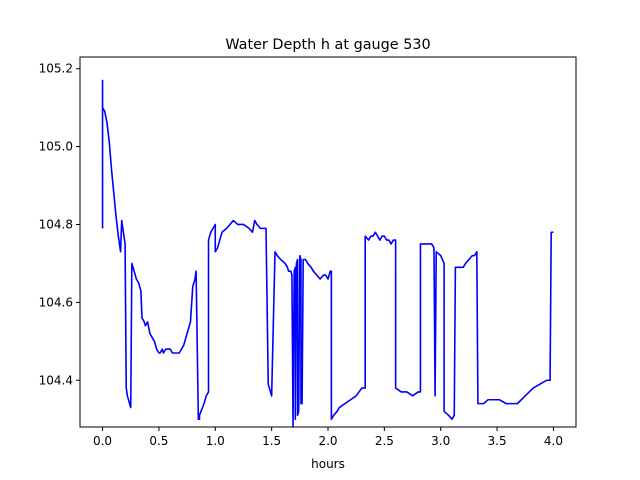 The width and height of the screenshot is (640, 480). Describe the element at coordinates (327, 441) in the screenshot. I see `x-tick-label: 2.0` at that location.